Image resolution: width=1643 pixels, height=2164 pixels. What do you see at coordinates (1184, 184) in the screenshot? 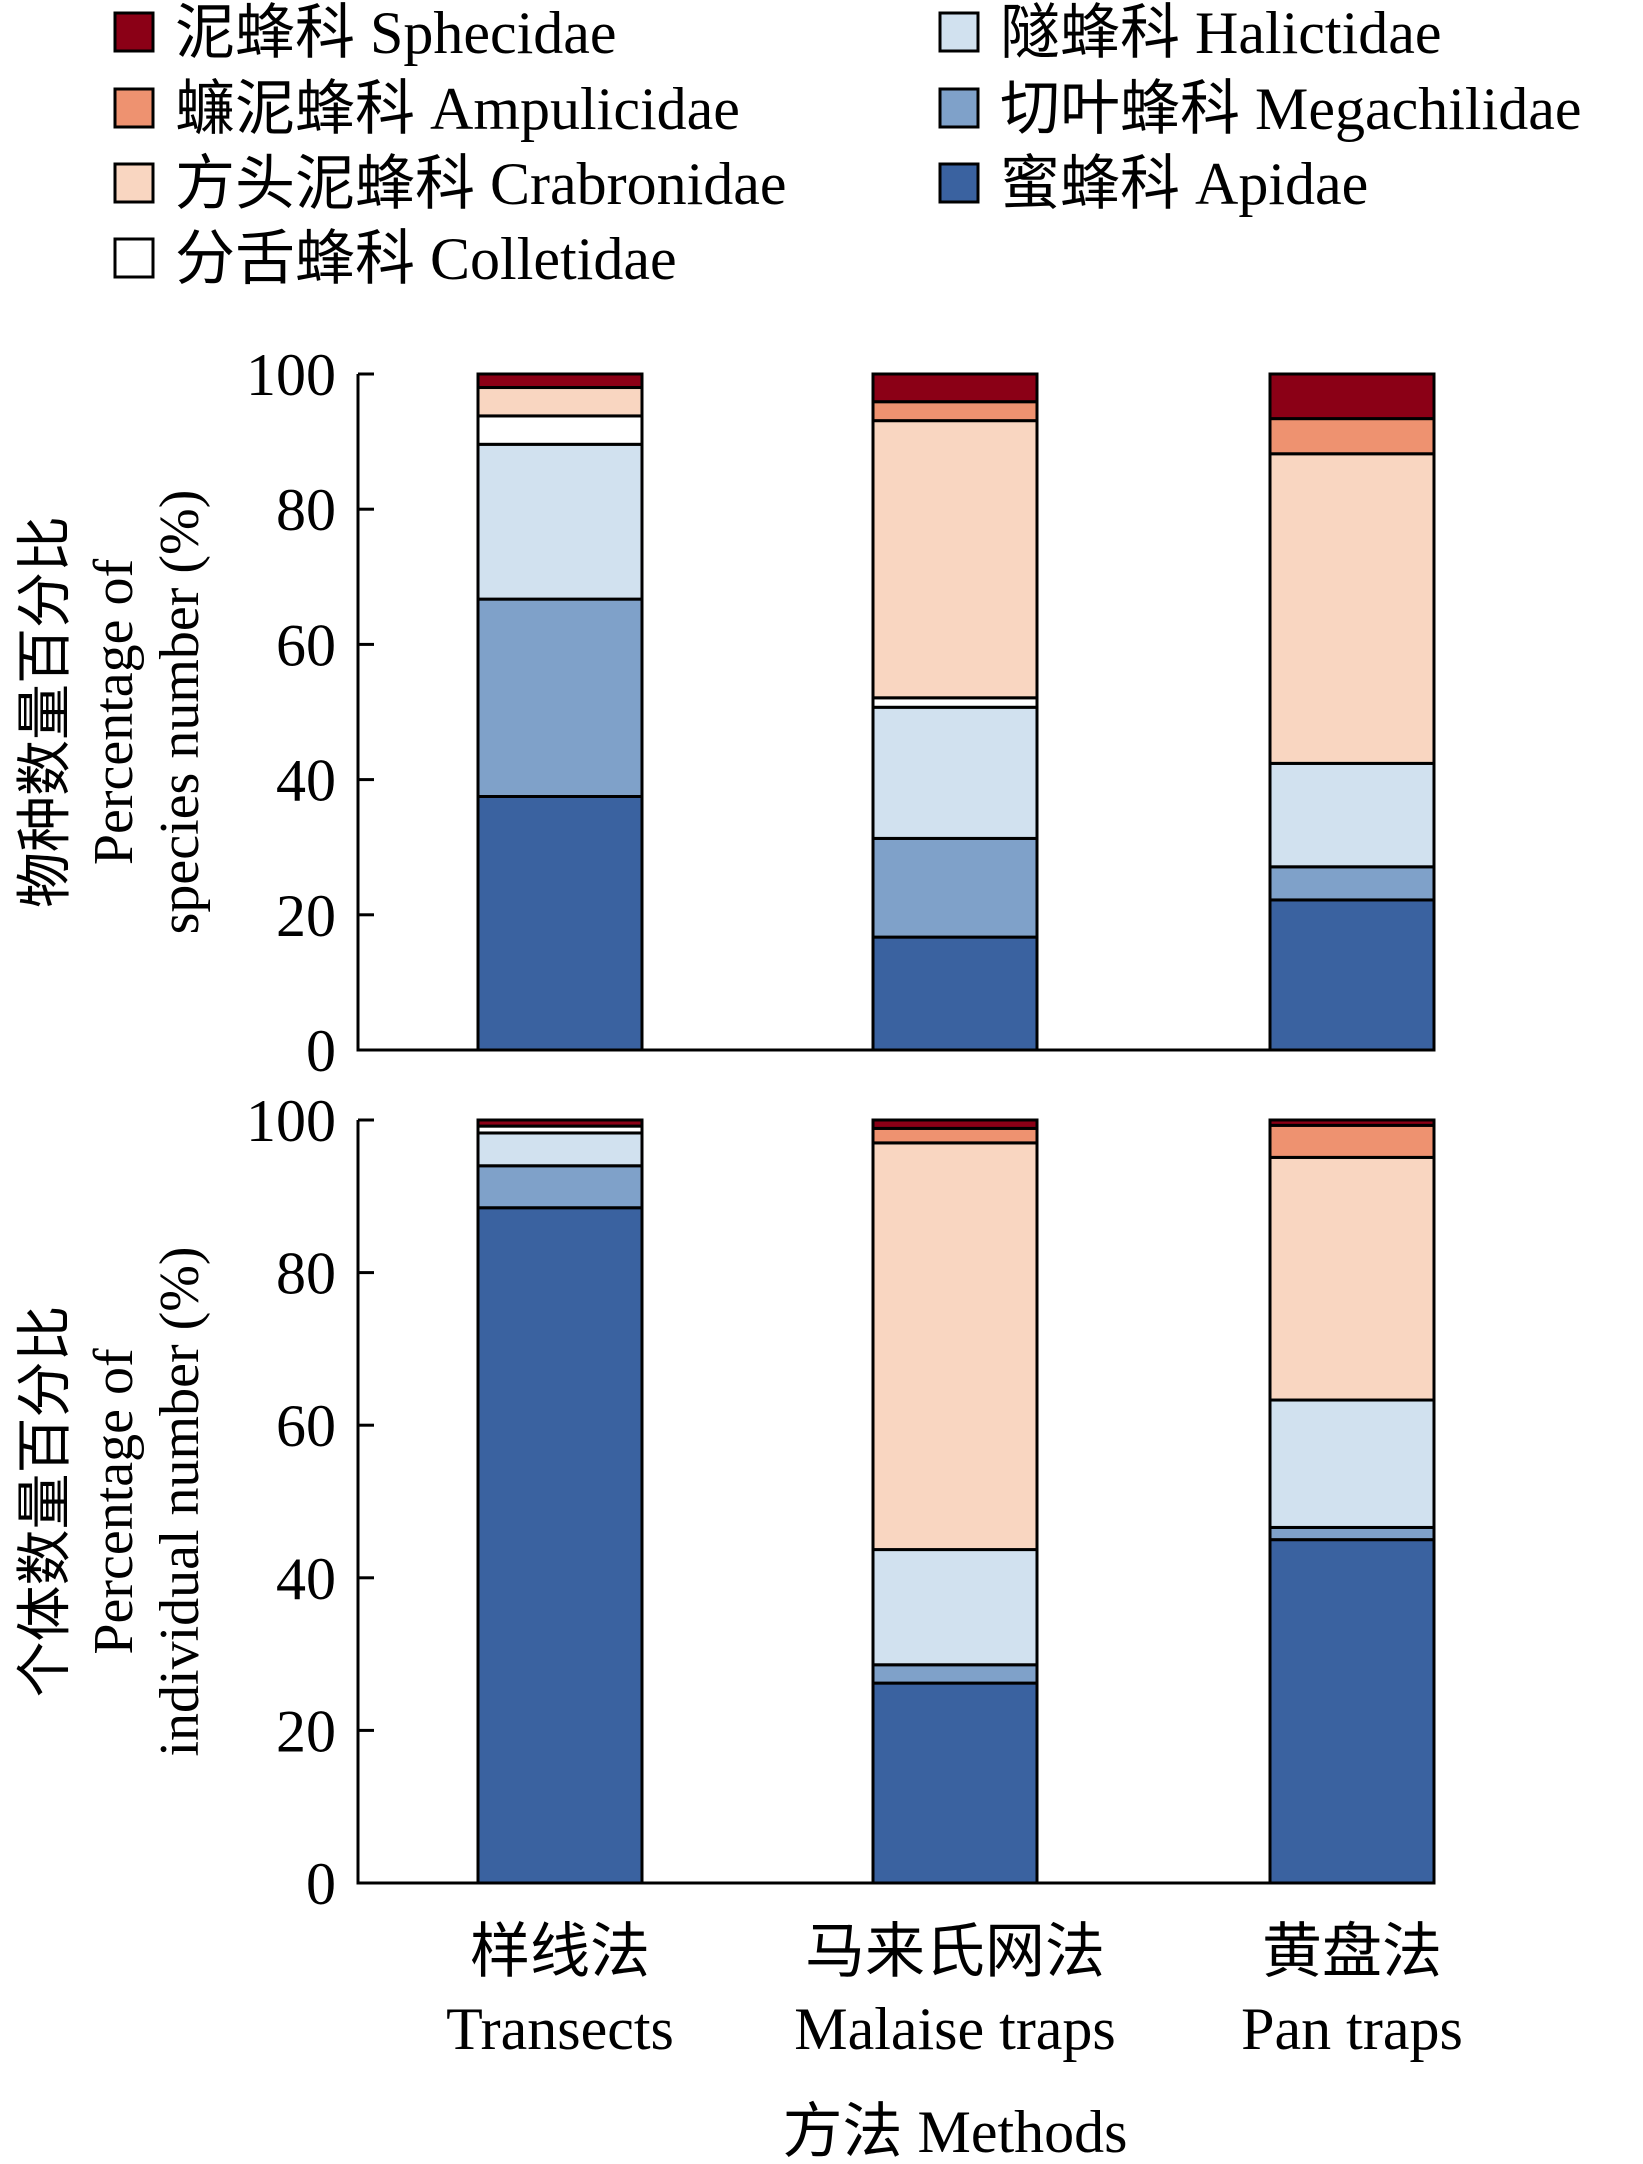
I see `legend-label-apidae: 蜜蜂科 Apidae` at bounding box center [1184, 184].